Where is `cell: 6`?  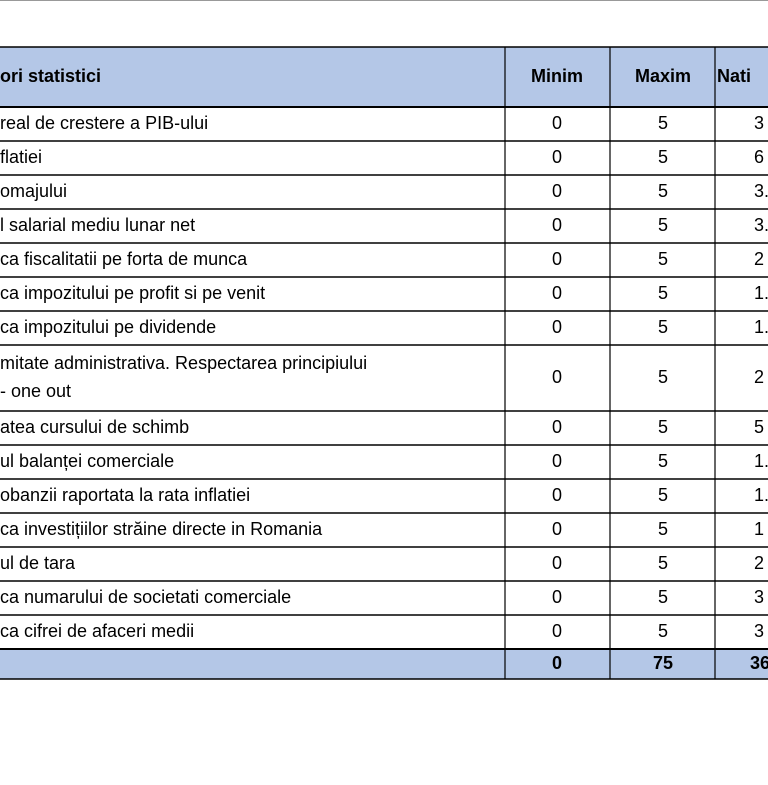 cell: 6 is located at coordinates (759, 157).